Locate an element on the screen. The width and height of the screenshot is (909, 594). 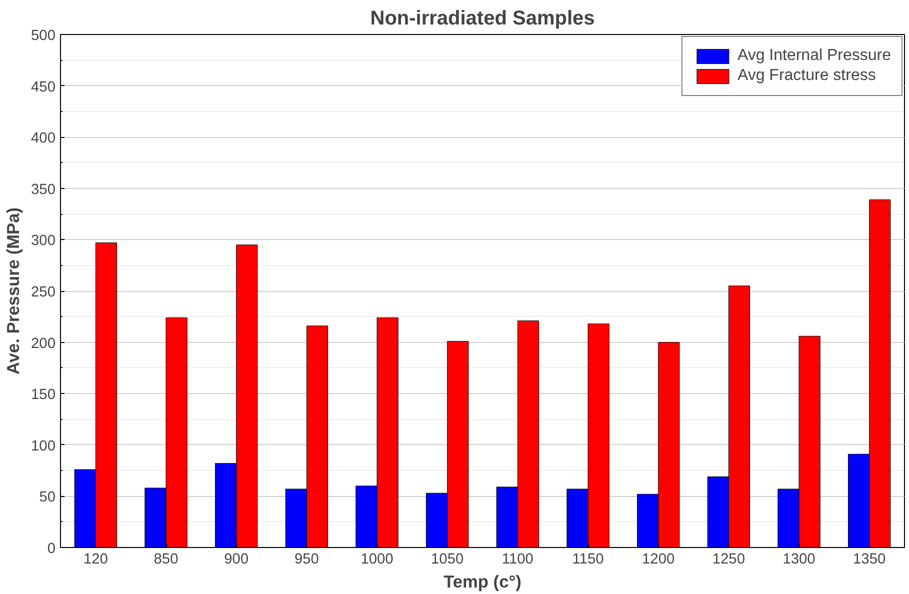
y-tick-label: 400 is located at coordinates (43, 138).